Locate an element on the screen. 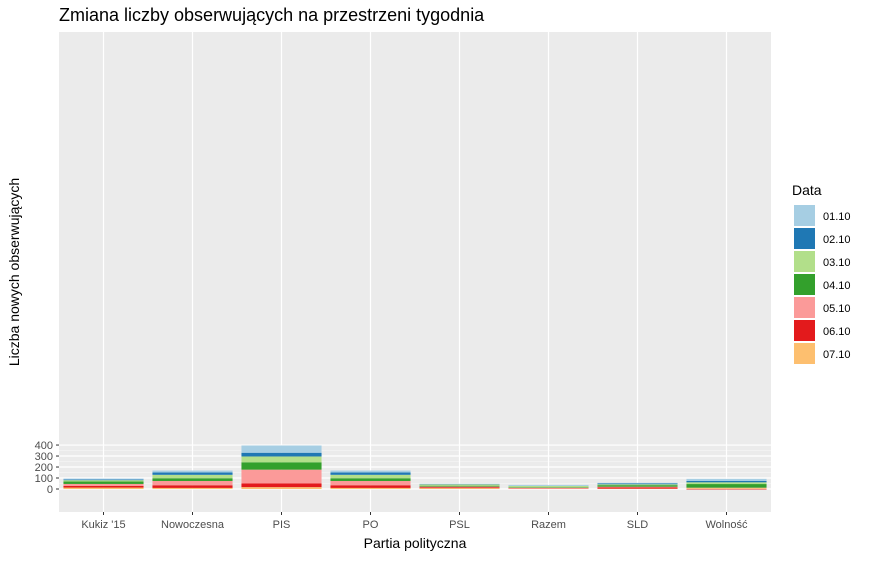  y-tick-label: 400 is located at coordinates (44, 446).